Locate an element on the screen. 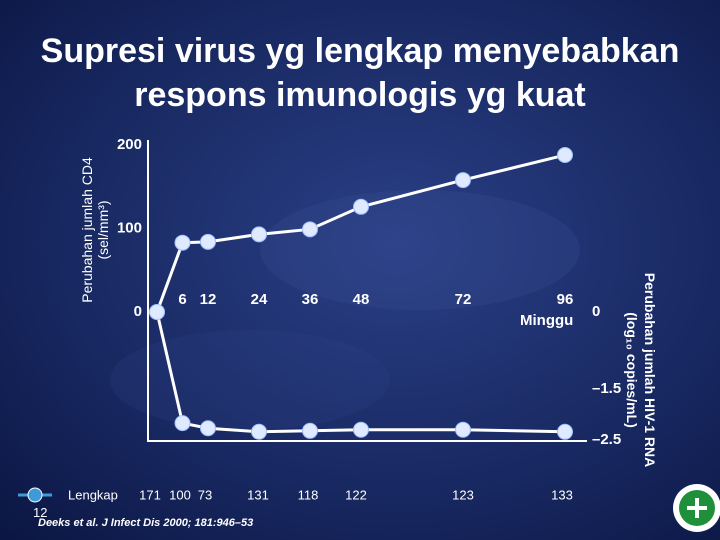 The height and width of the screenshot is (540, 720). y-label-line: Perubahan jumlah CD4 is located at coordinates (87, 230).